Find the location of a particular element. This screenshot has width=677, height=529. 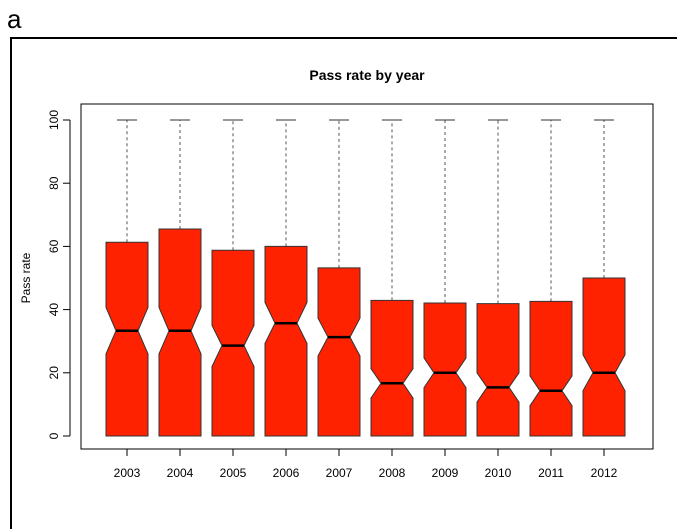

box-2011 is located at coordinates (551, 368).